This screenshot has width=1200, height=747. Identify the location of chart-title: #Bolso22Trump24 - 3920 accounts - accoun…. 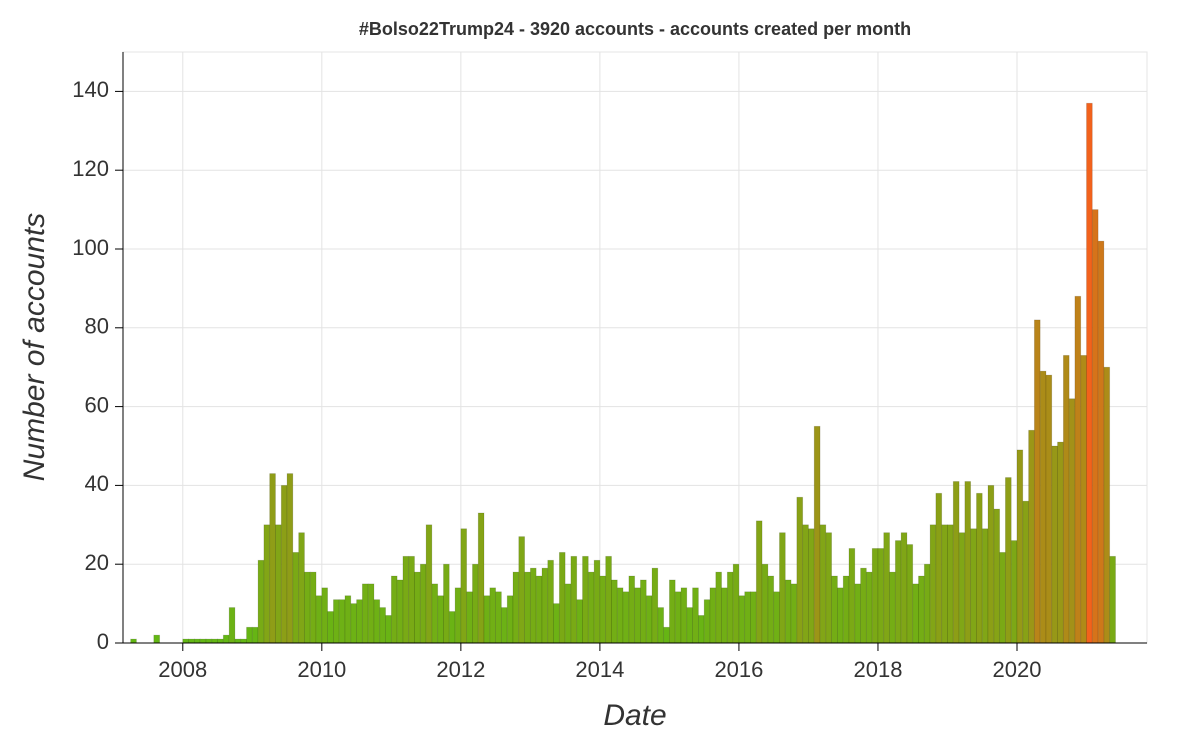
(635, 29).